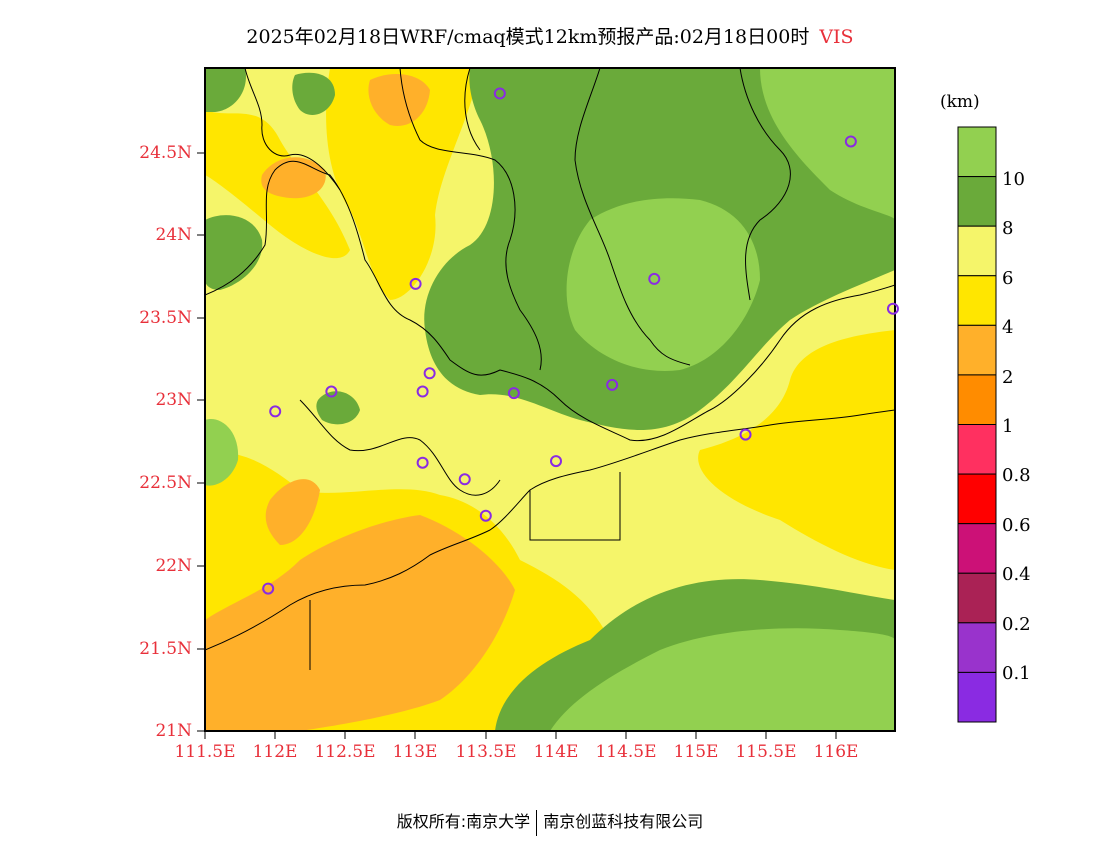 This screenshot has height=850, width=1100. What do you see at coordinates (292, 512) in the screenshot?
I see `field-orange-sw` at bounding box center [292, 512].